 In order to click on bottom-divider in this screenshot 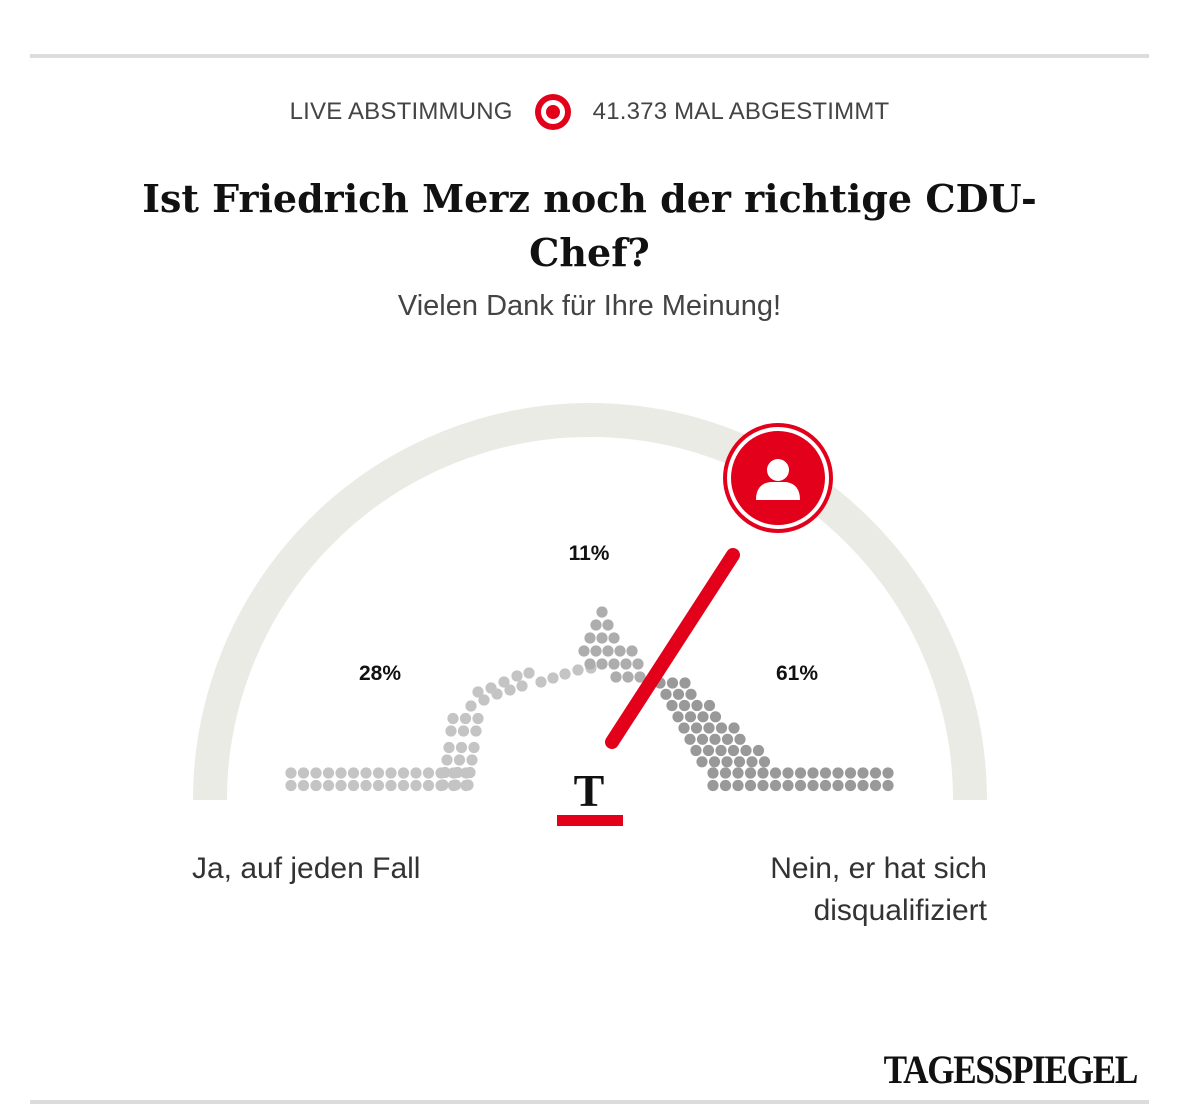, I will do `click(589, 1102)`.